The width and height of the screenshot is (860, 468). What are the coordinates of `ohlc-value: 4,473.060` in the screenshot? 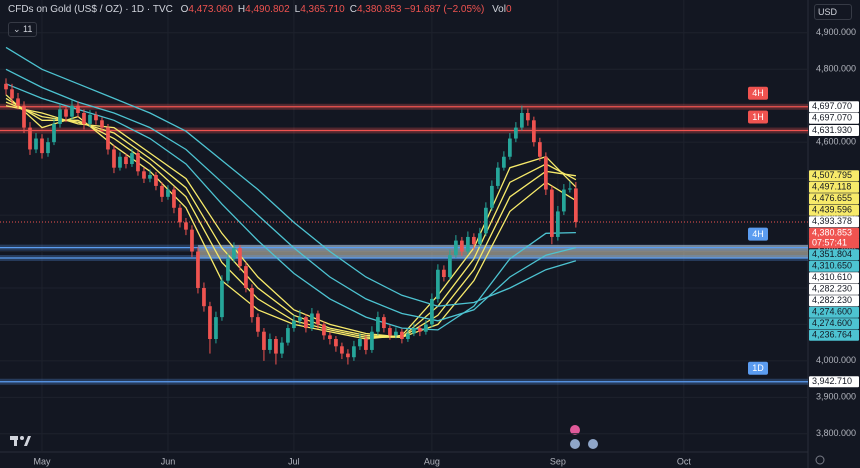 It's located at (210, 9).